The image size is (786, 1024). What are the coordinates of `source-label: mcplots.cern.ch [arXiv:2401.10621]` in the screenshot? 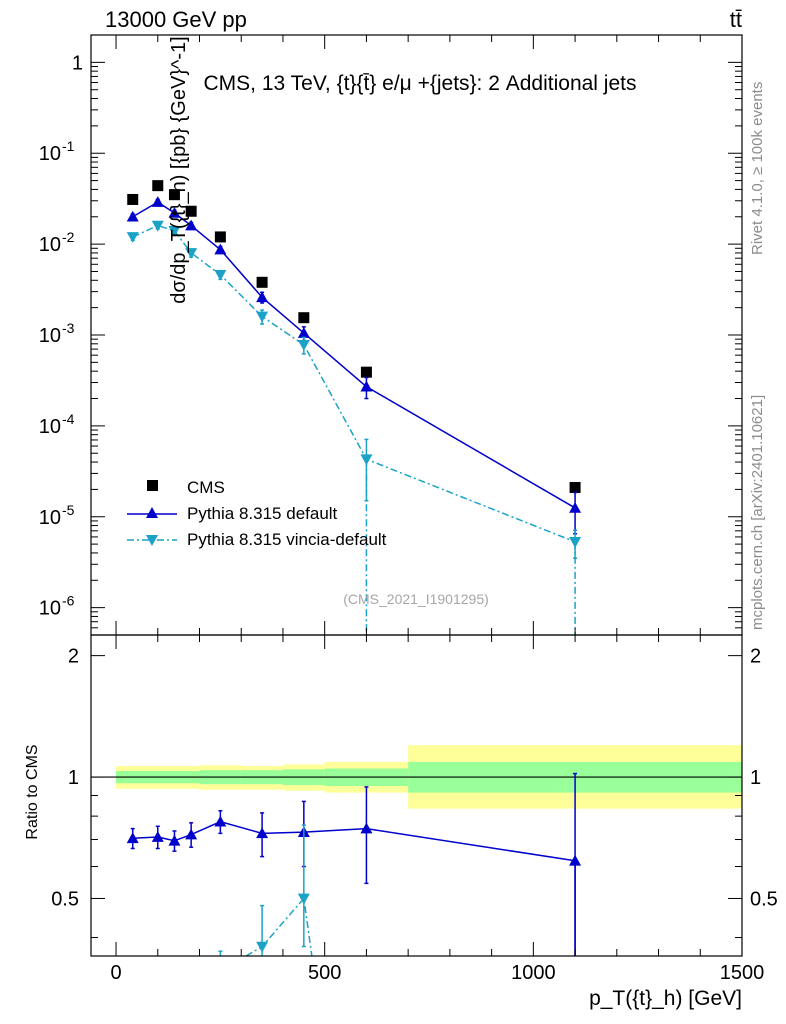 It's located at (757, 512).